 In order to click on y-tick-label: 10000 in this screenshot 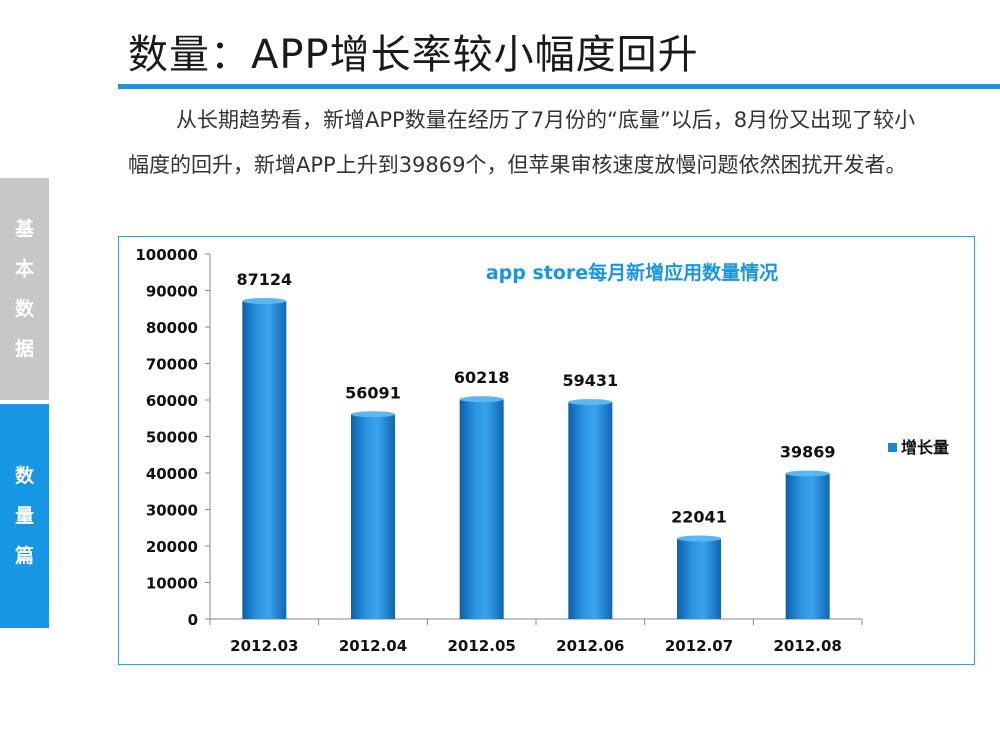, I will do `click(172, 584)`.